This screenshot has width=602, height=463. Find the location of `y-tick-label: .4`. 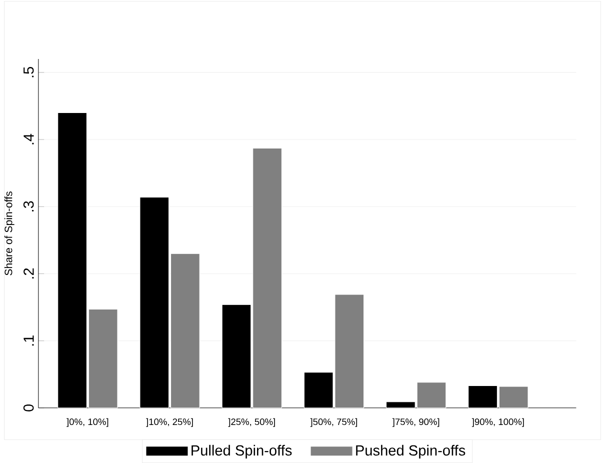

y-tick-label: .4 is located at coordinates (29, 139).